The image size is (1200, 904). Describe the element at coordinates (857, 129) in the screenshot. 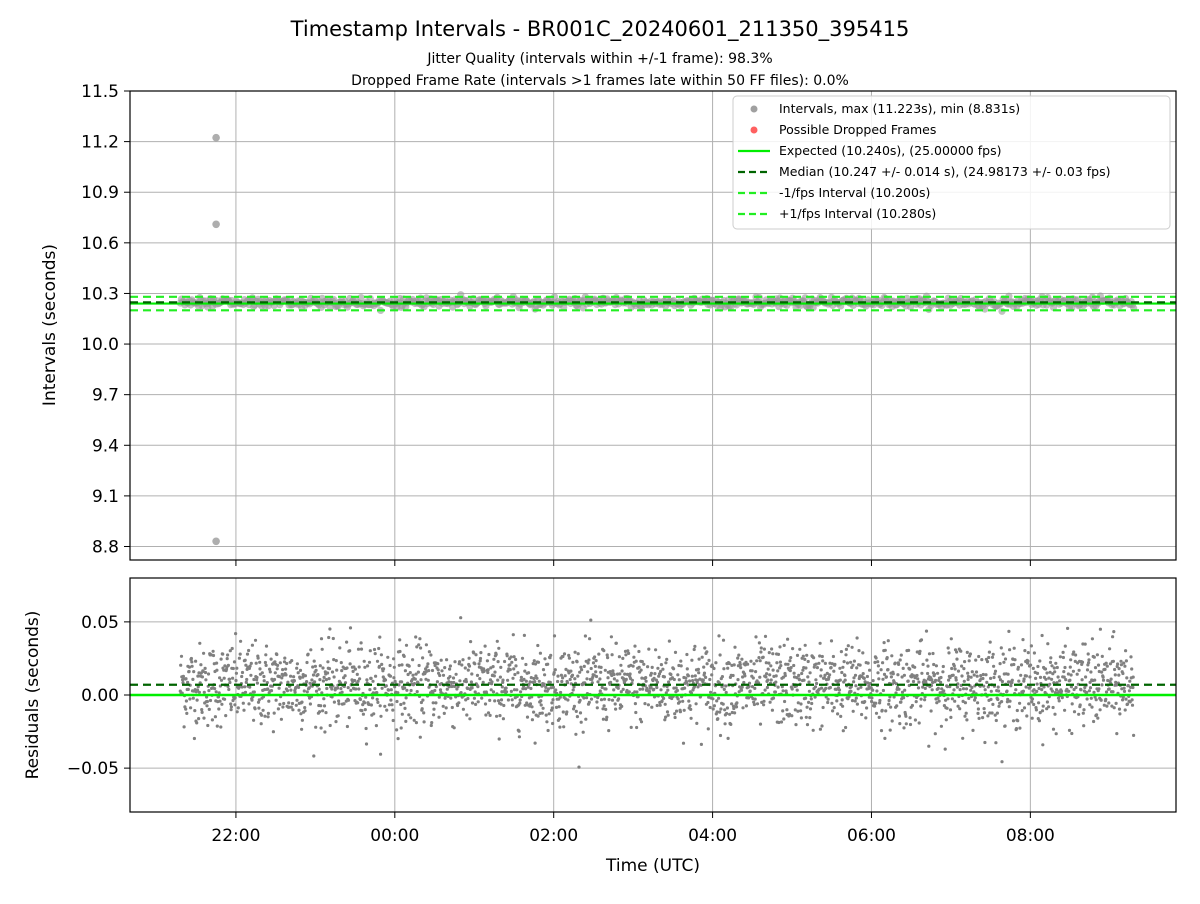

I see `legend-label-dropped: Possible Dropped Frames` at that location.